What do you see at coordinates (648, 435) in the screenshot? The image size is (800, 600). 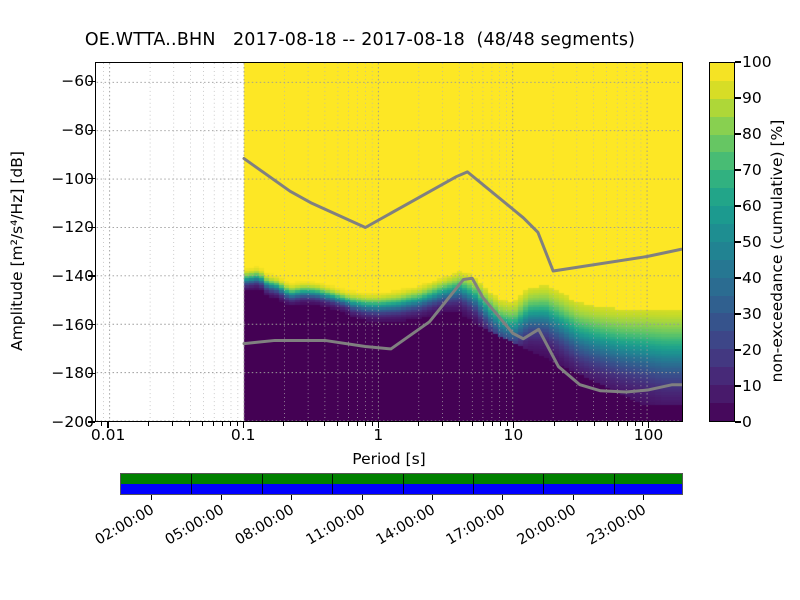 I see `x-tick-label: 100` at bounding box center [648, 435].